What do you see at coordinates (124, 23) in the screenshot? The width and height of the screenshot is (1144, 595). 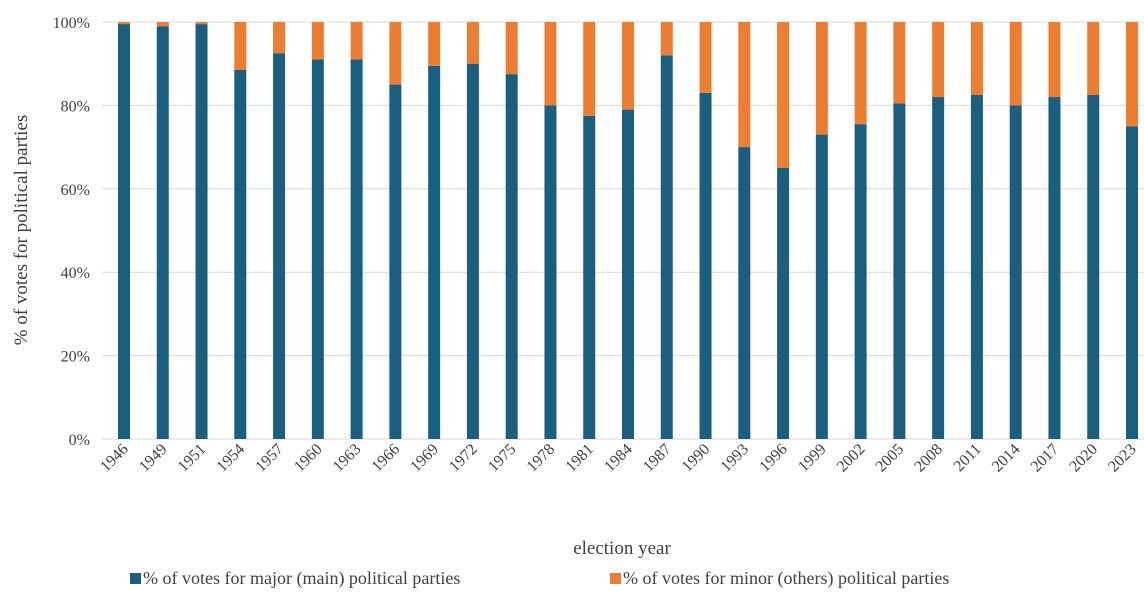 I see `bar-minor-1946` at bounding box center [124, 23].